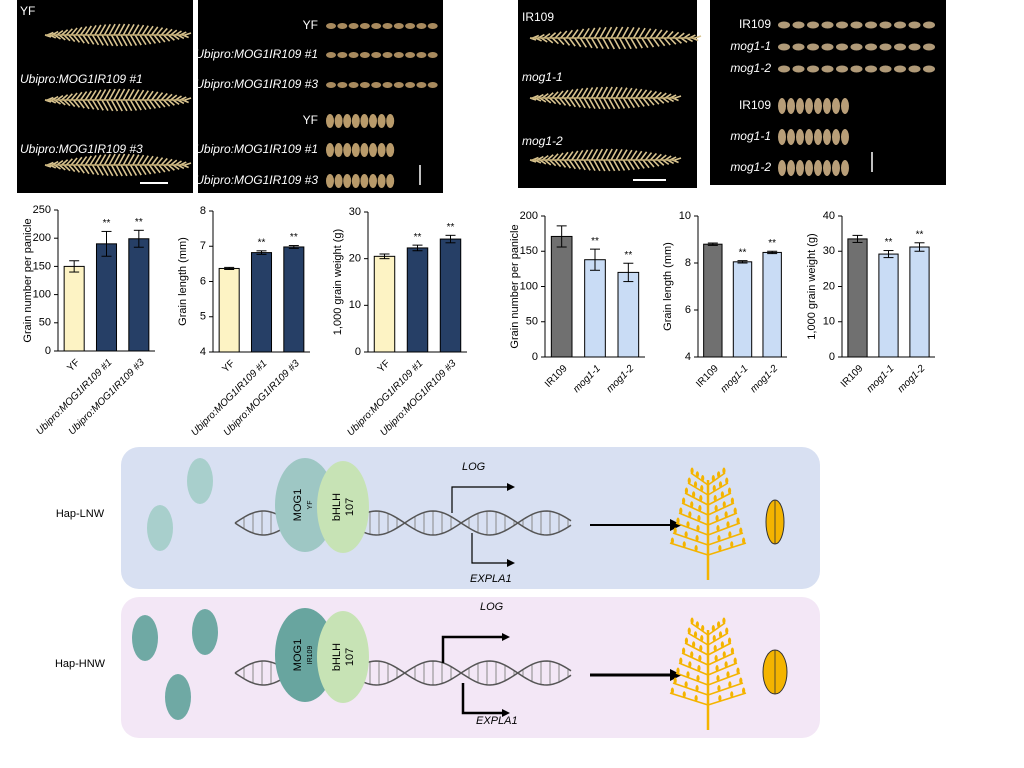  Describe the element at coordinates (256, 149) in the screenshot. I see `photo-label: Ubipro:MOG1IR109 #1` at that location.